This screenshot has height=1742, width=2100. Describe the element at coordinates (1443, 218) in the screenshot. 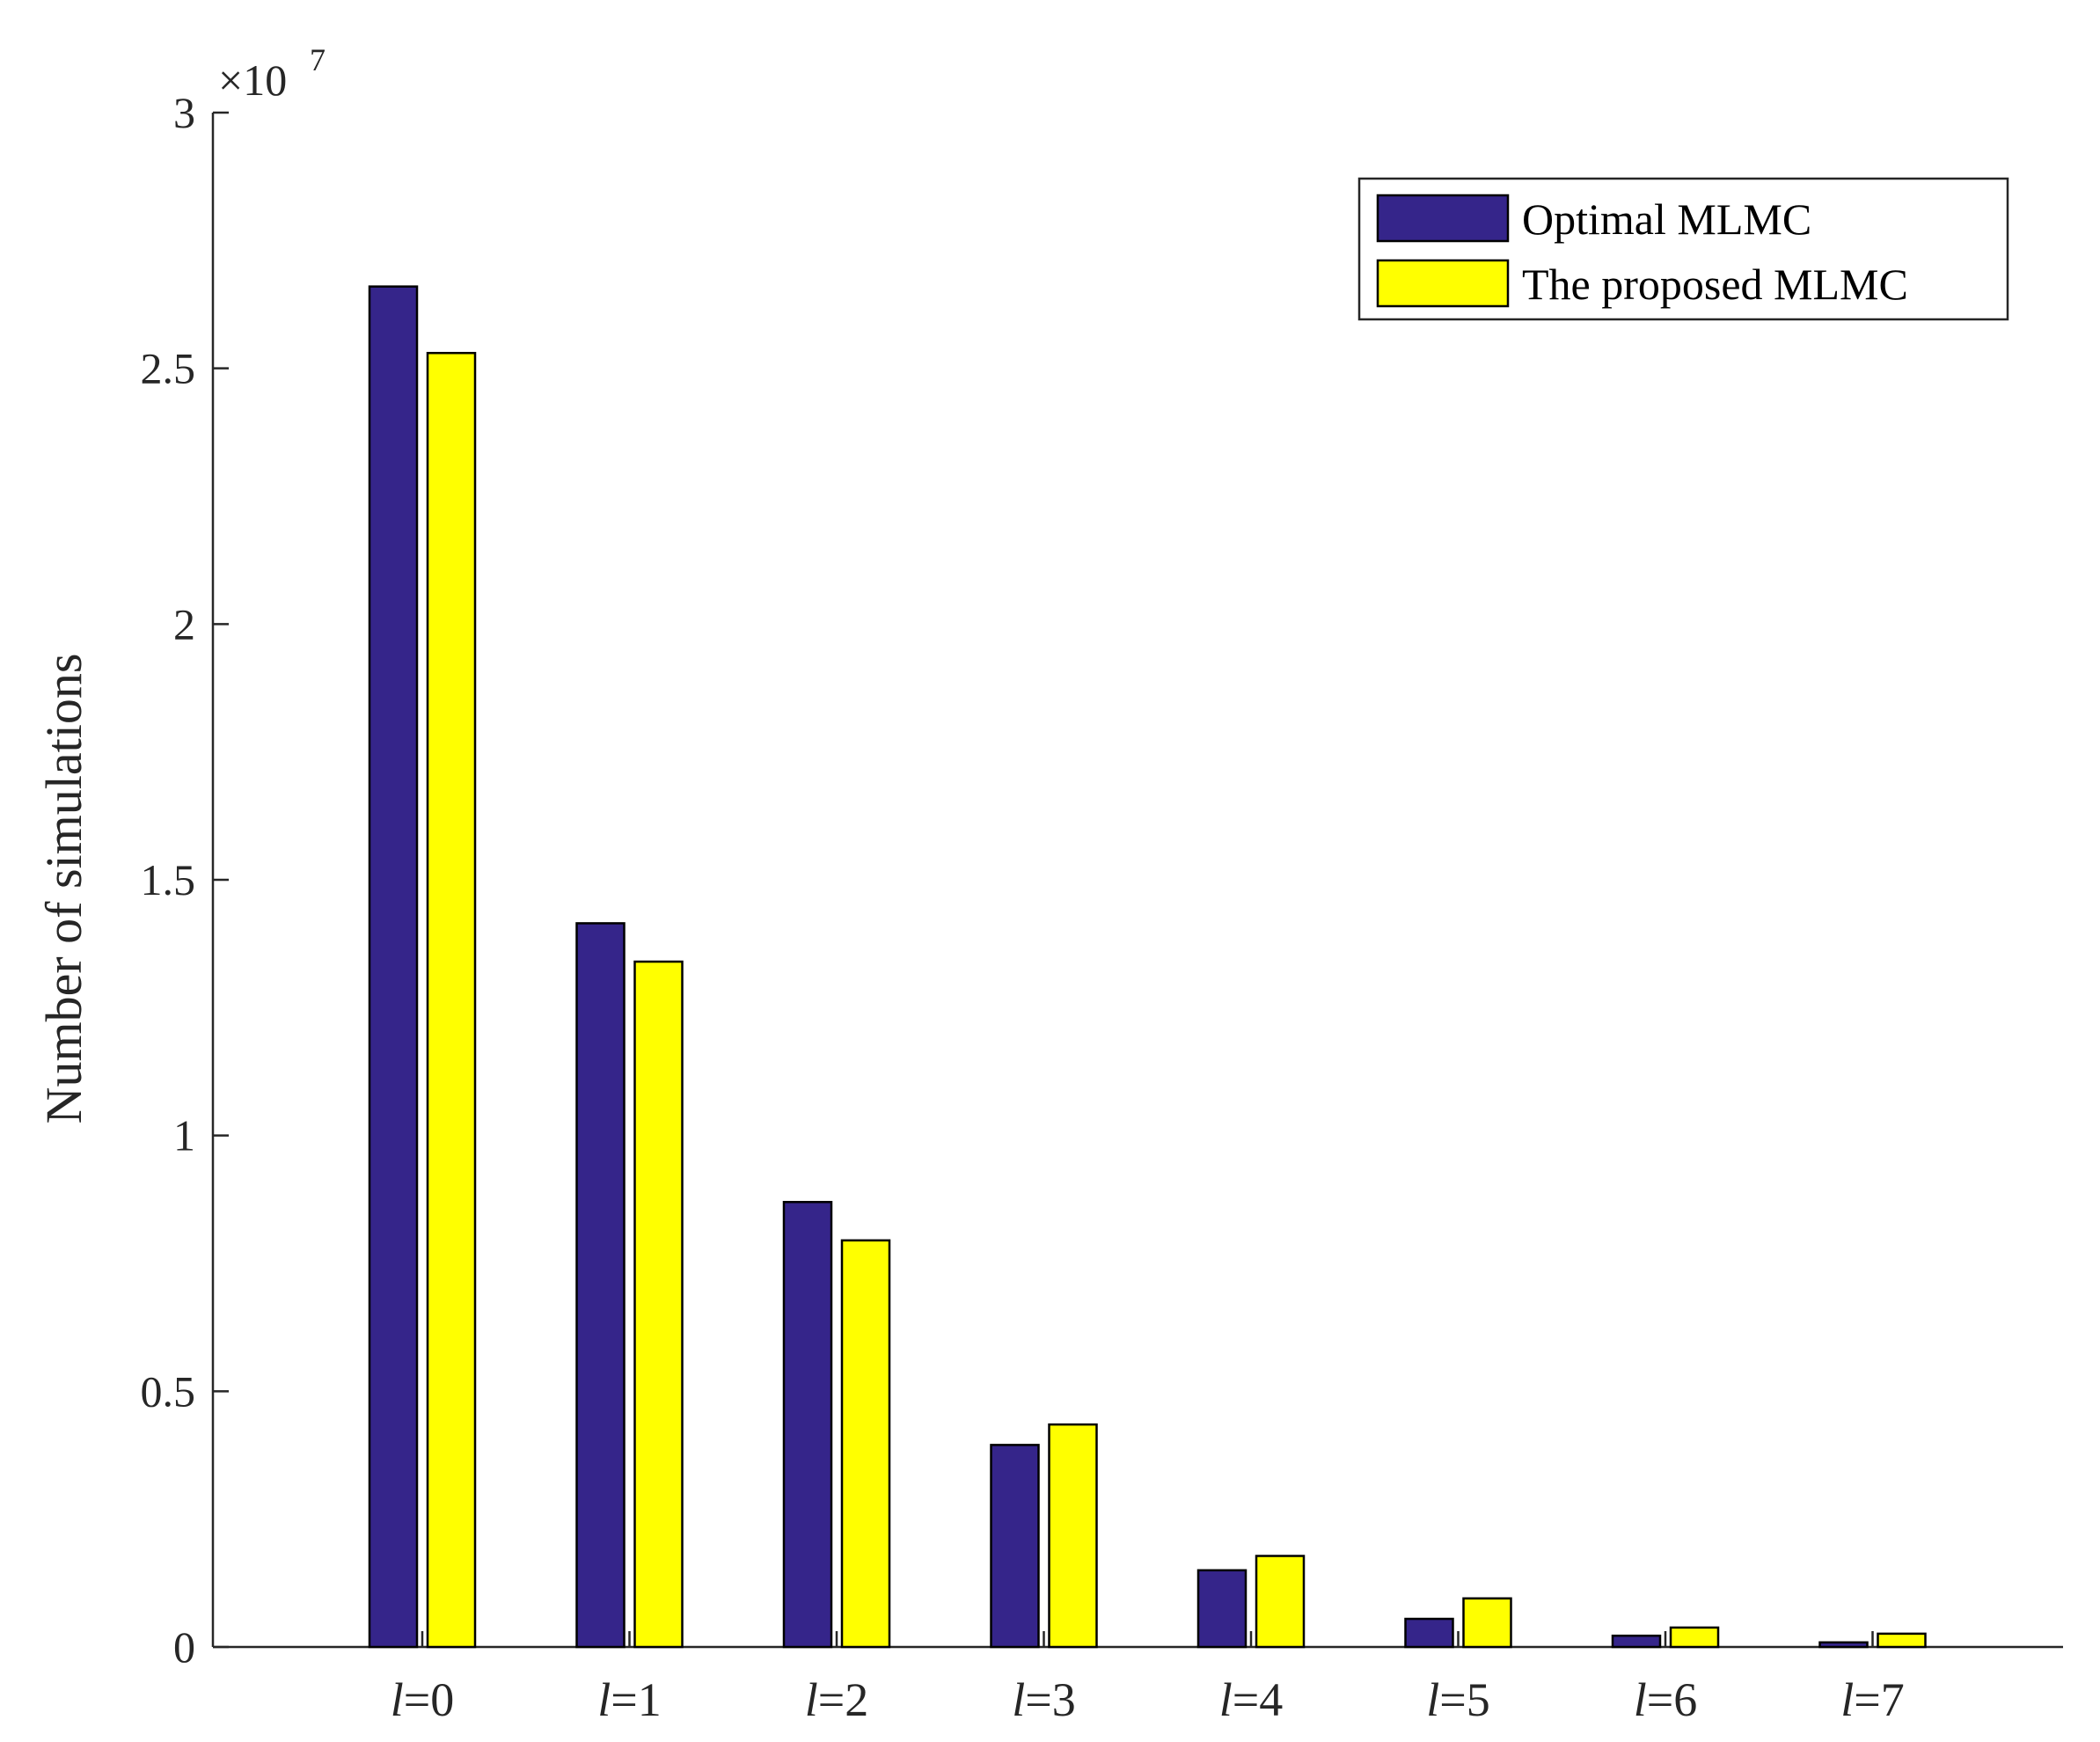

I see `legend-swatch-optimal` at that location.